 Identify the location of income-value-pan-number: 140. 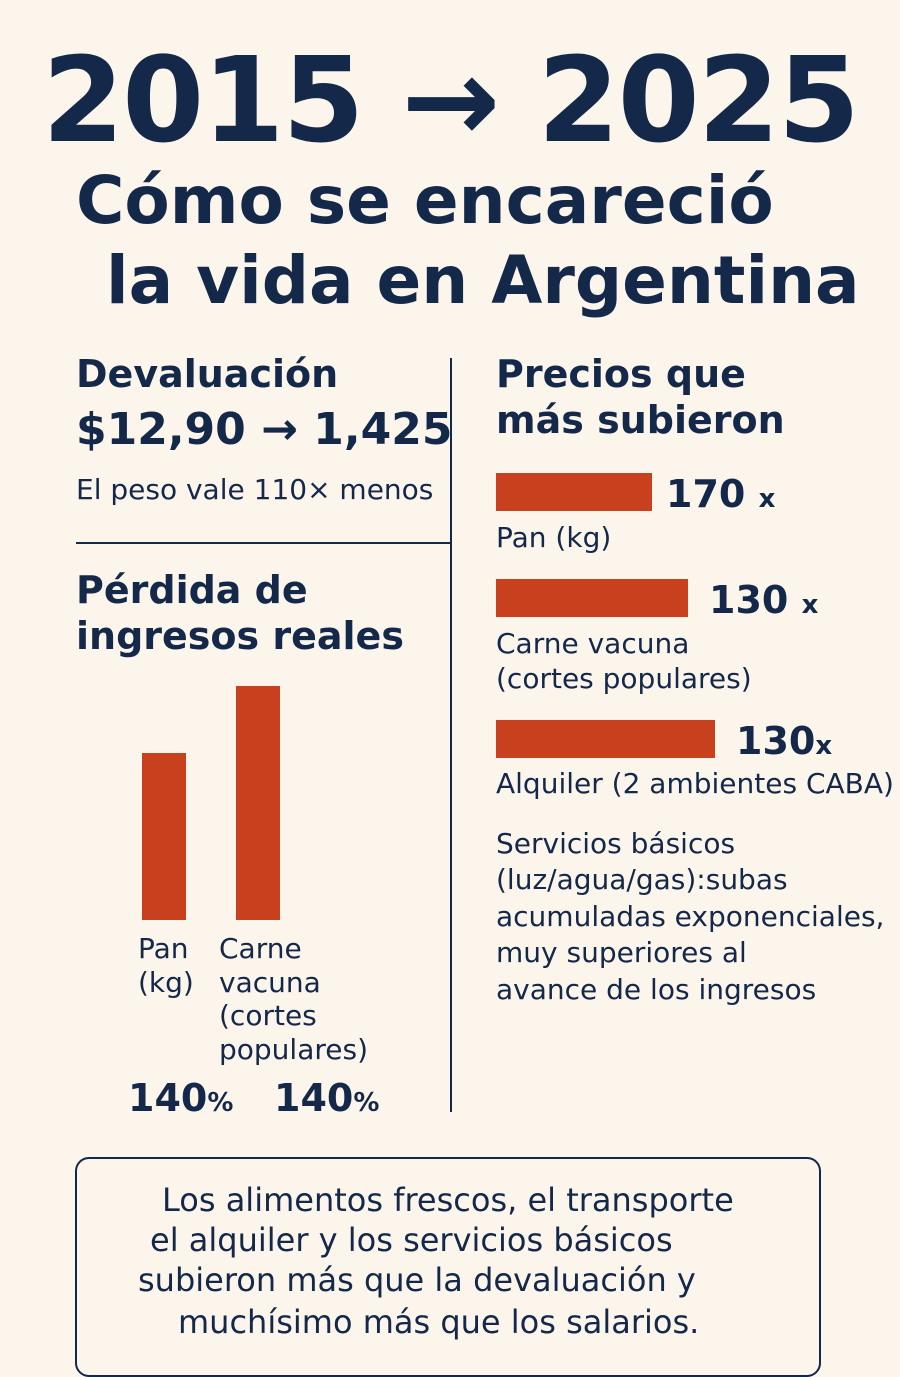
(168, 1098).